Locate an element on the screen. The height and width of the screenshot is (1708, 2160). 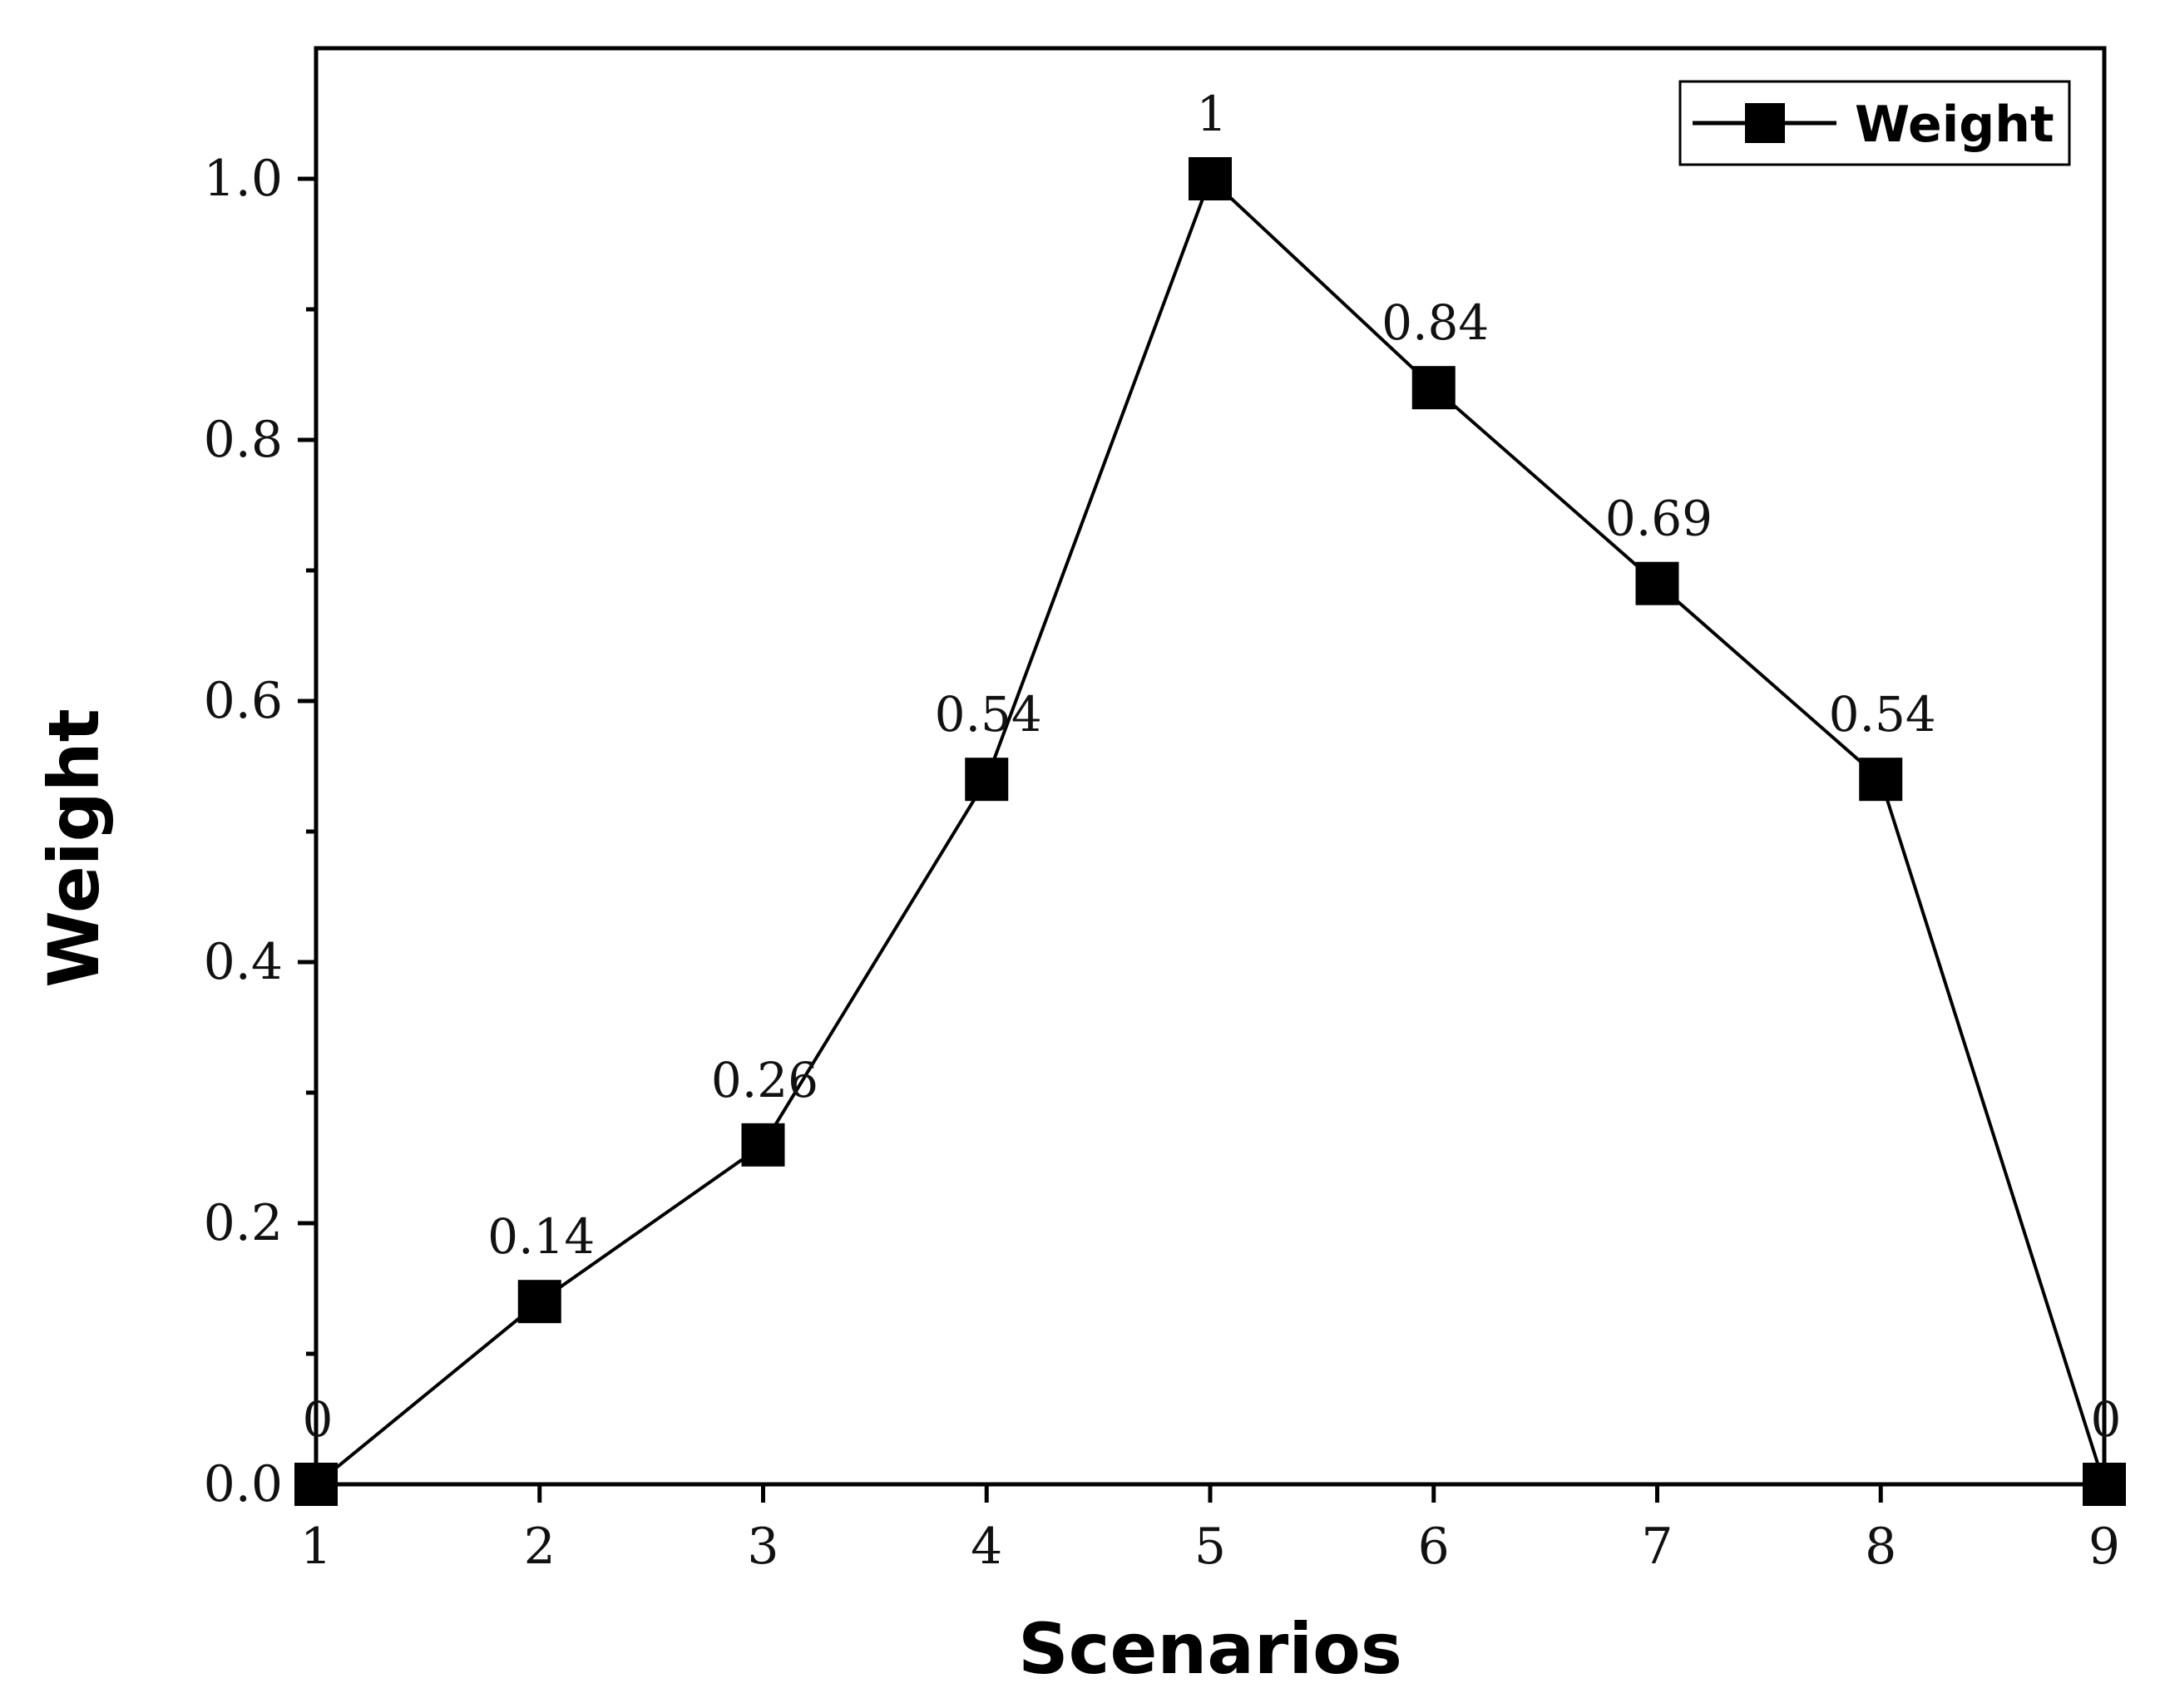
data-point-label: 0.84 is located at coordinates (1435, 322).